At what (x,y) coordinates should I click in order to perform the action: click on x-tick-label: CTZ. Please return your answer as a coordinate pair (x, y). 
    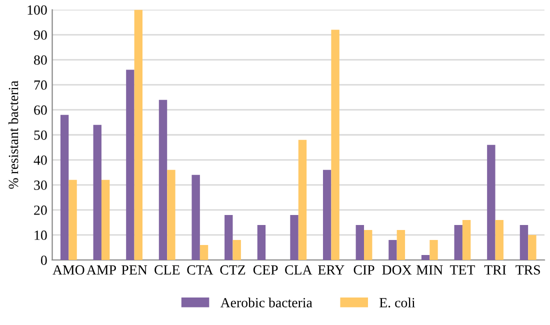
    Looking at the image, I should click on (233, 270).